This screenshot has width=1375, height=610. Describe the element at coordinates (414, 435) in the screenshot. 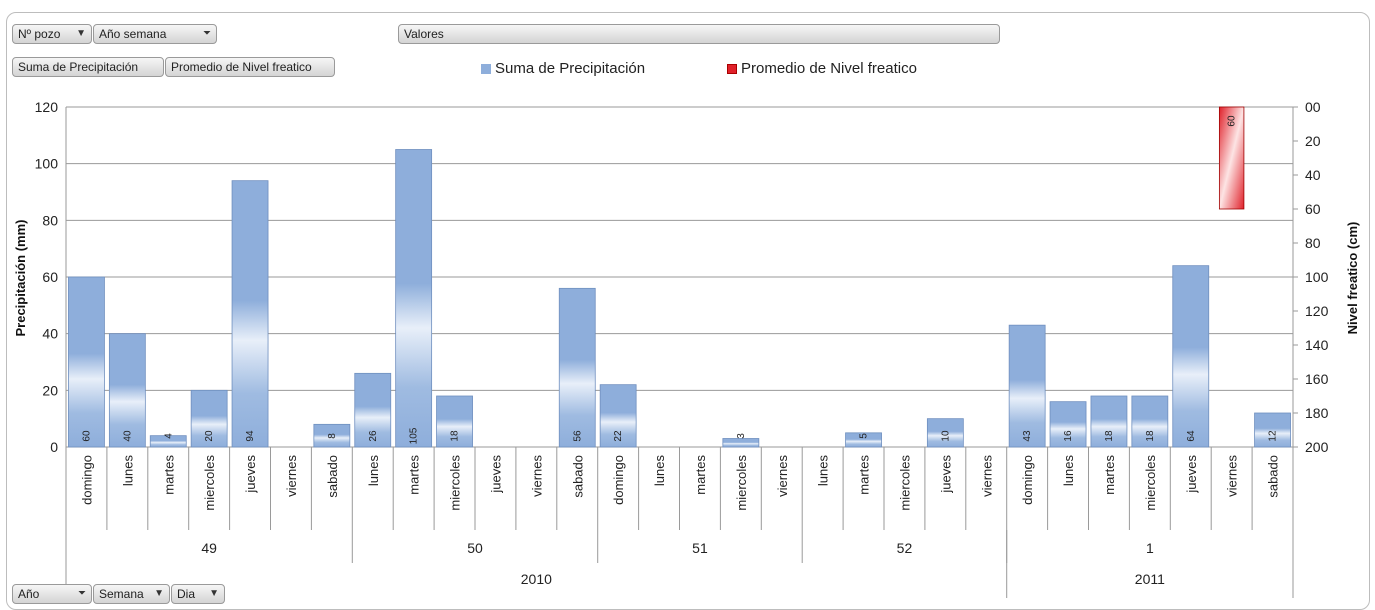

I see `precip-data-label: 105` at that location.